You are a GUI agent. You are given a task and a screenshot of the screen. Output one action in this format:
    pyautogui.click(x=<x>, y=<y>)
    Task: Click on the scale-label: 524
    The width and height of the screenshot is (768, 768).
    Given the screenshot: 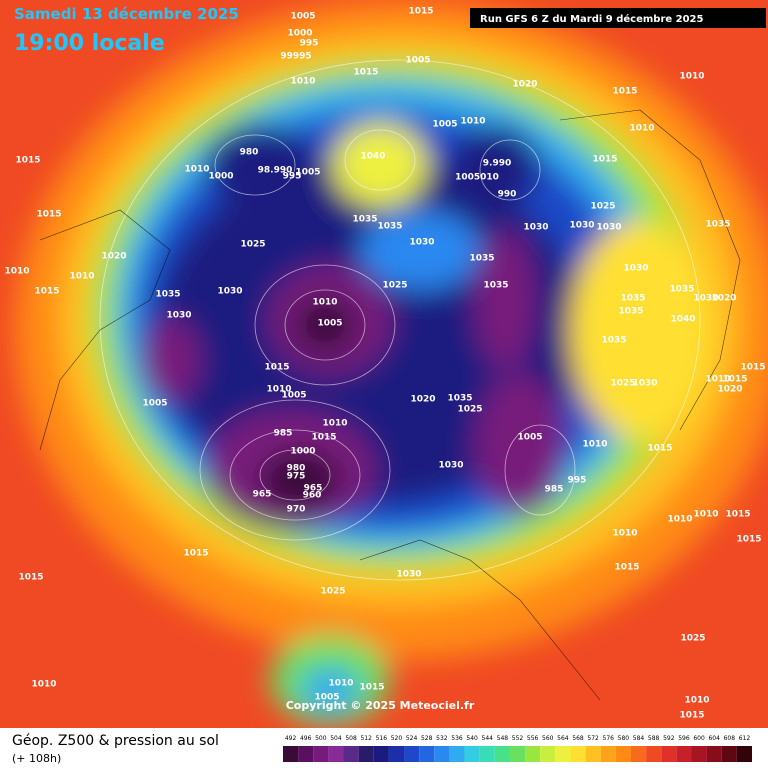 What is the action you would take?
    pyautogui.click(x=412, y=738)
    